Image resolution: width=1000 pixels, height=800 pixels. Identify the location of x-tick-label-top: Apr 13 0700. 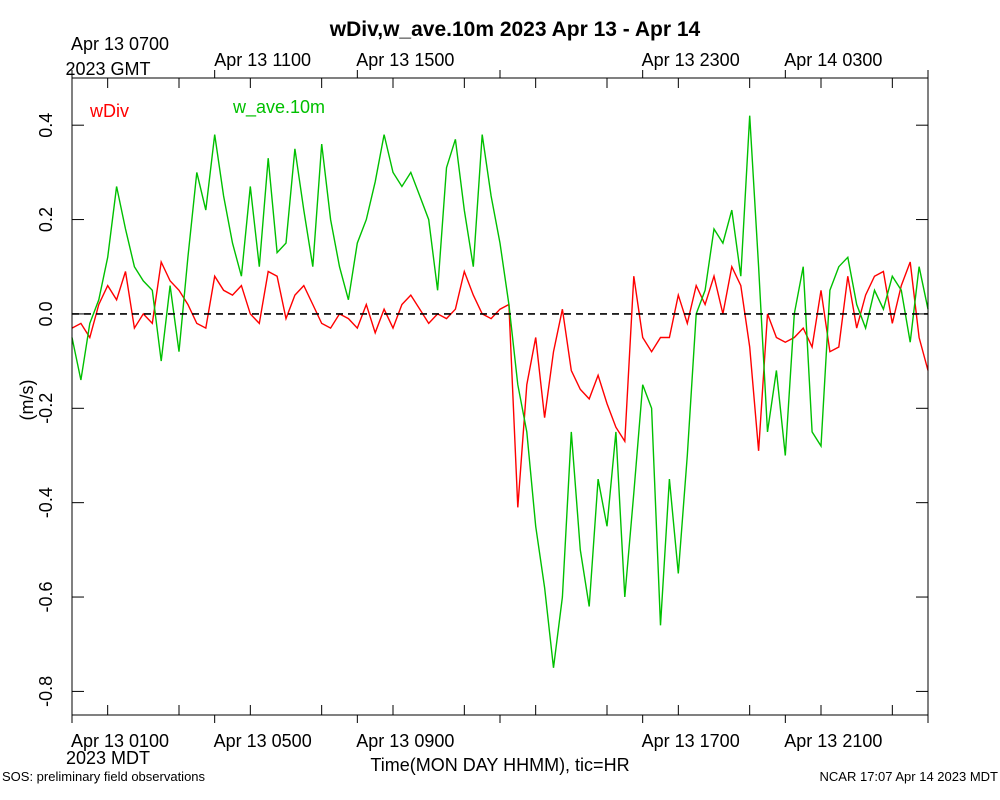
(120, 44).